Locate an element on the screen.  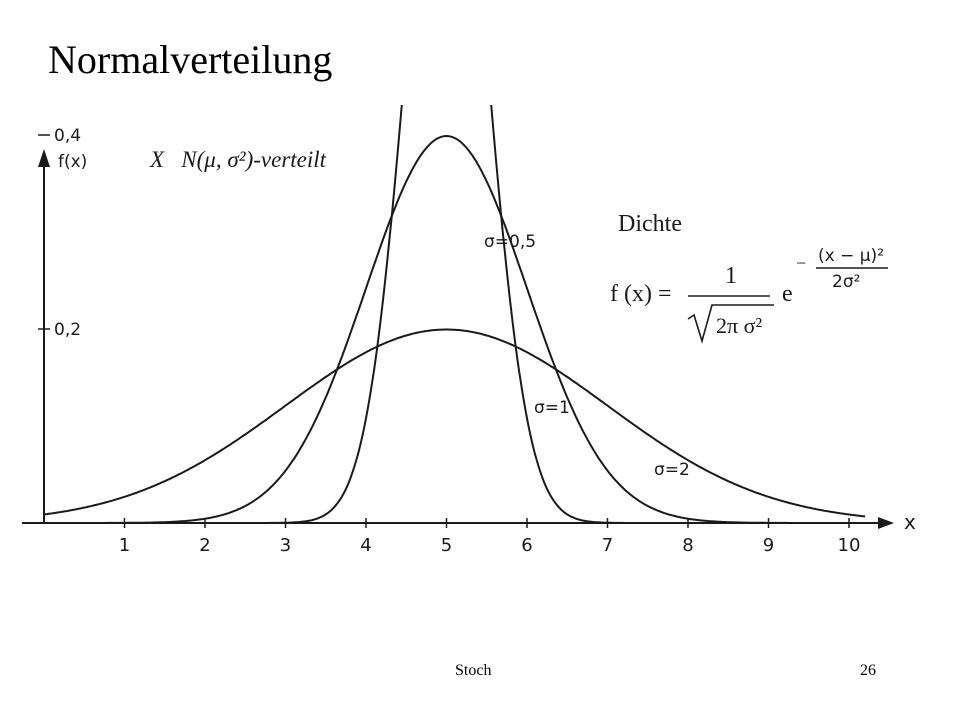
x-tick-label: 5 is located at coordinates (446, 545).